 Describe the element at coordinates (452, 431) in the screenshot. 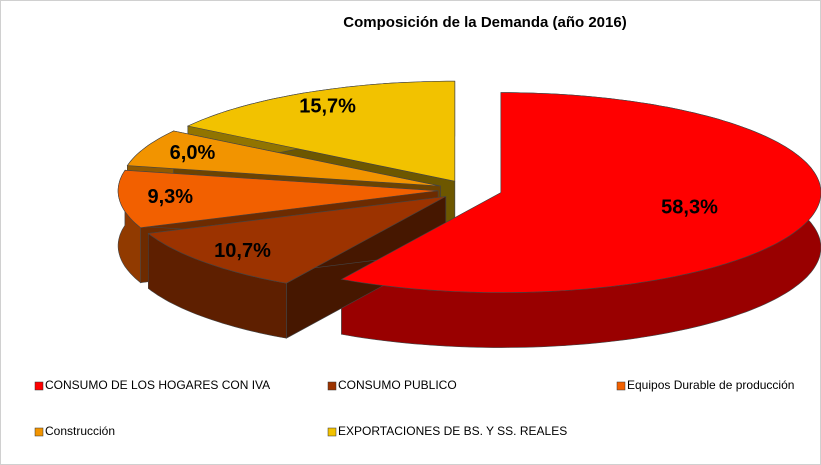

I see `legend-label: EXPORTACIONES DE BS. Y SS. REALES` at that location.